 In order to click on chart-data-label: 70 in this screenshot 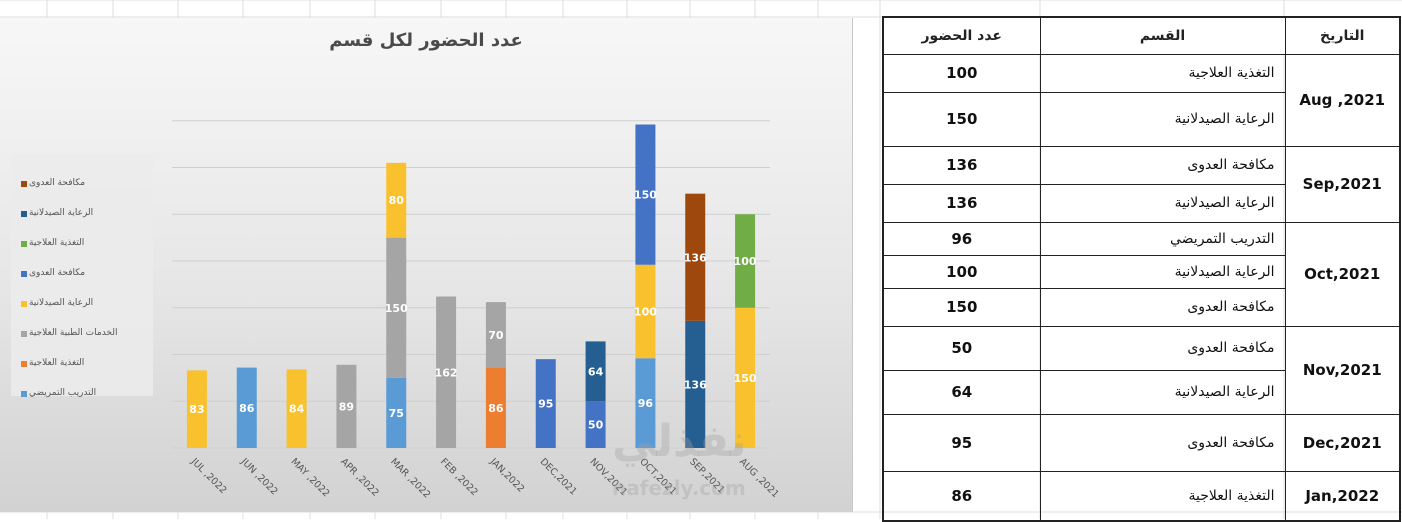, I will do `click(496, 335)`.